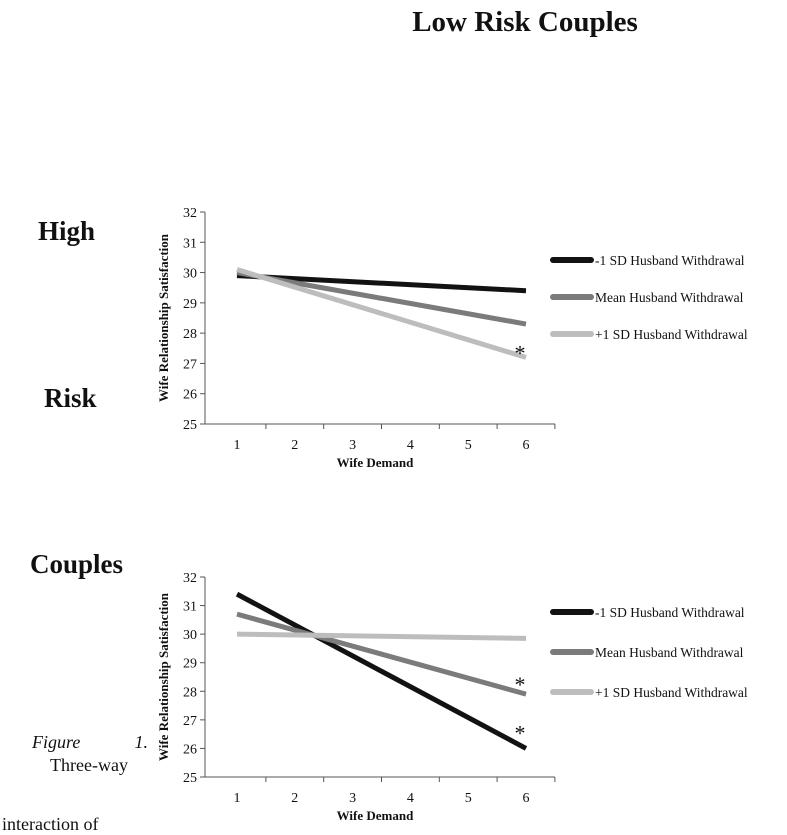 This screenshot has height=835, width=787. What do you see at coordinates (89, 765) in the screenshot?
I see `caption-text: Three-way` at bounding box center [89, 765].